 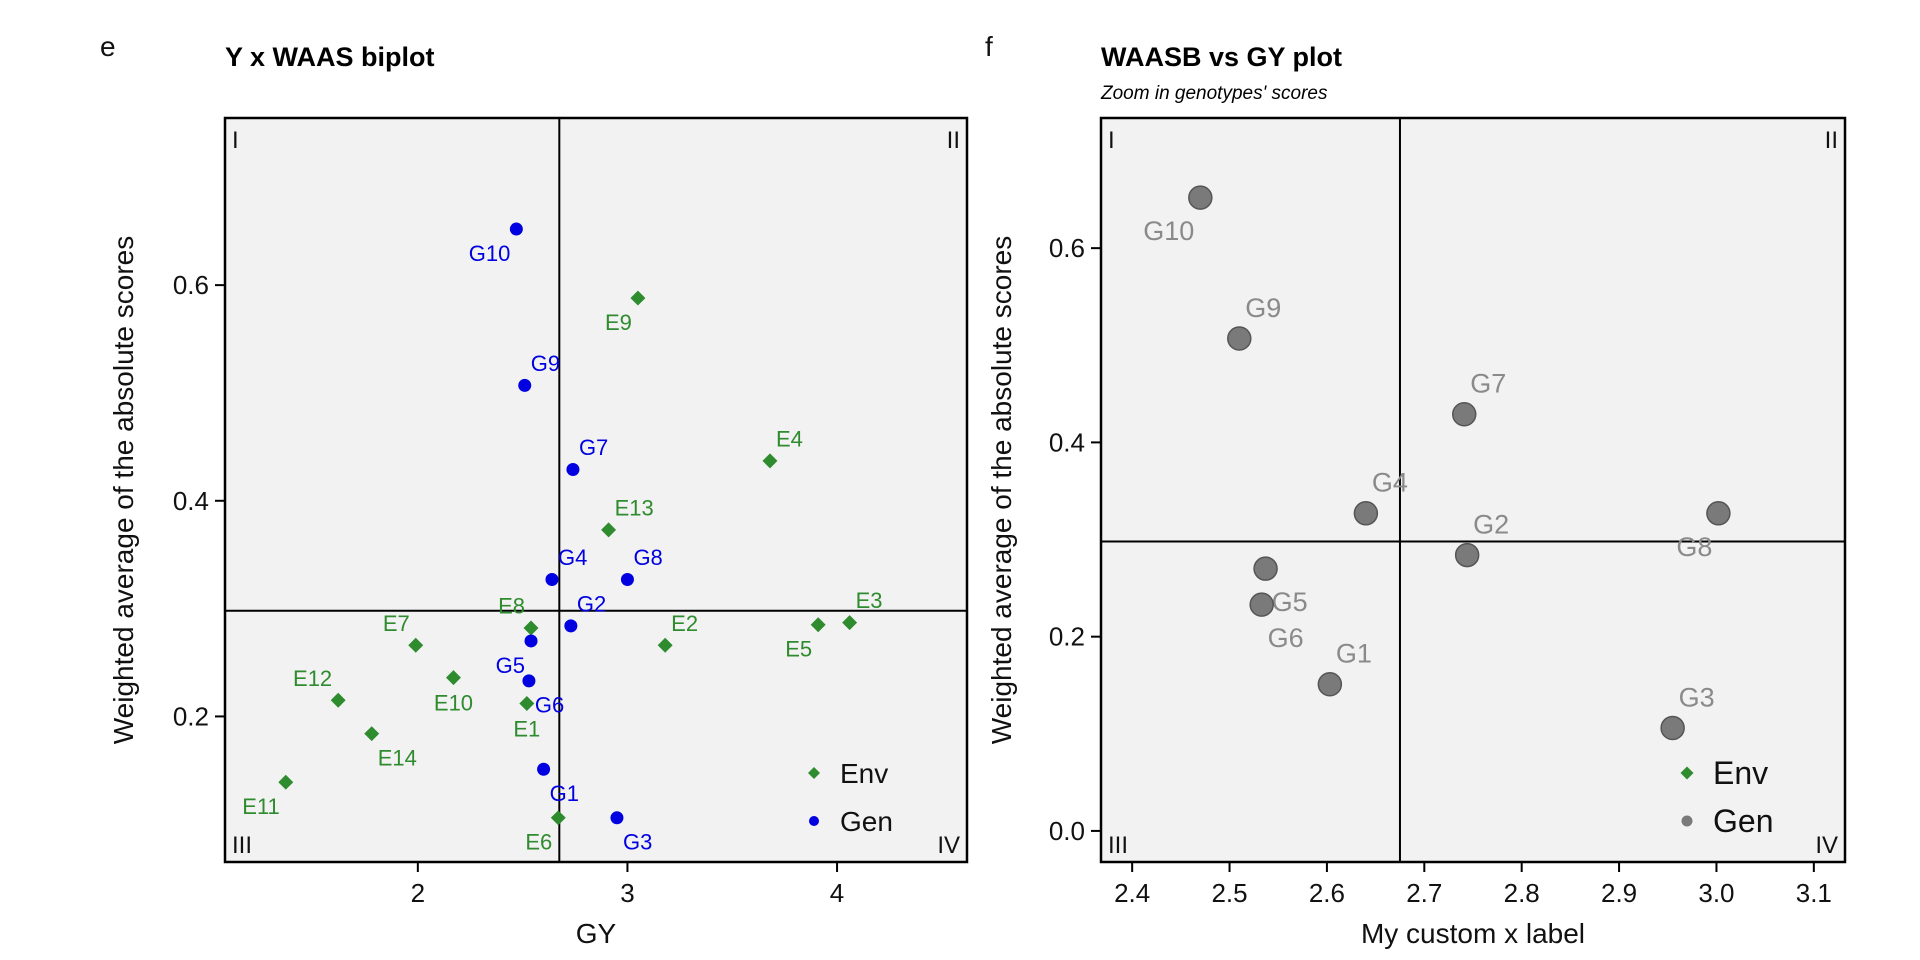 What do you see at coordinates (1687, 773) in the screenshot?
I see `legend-key-env` at bounding box center [1687, 773].